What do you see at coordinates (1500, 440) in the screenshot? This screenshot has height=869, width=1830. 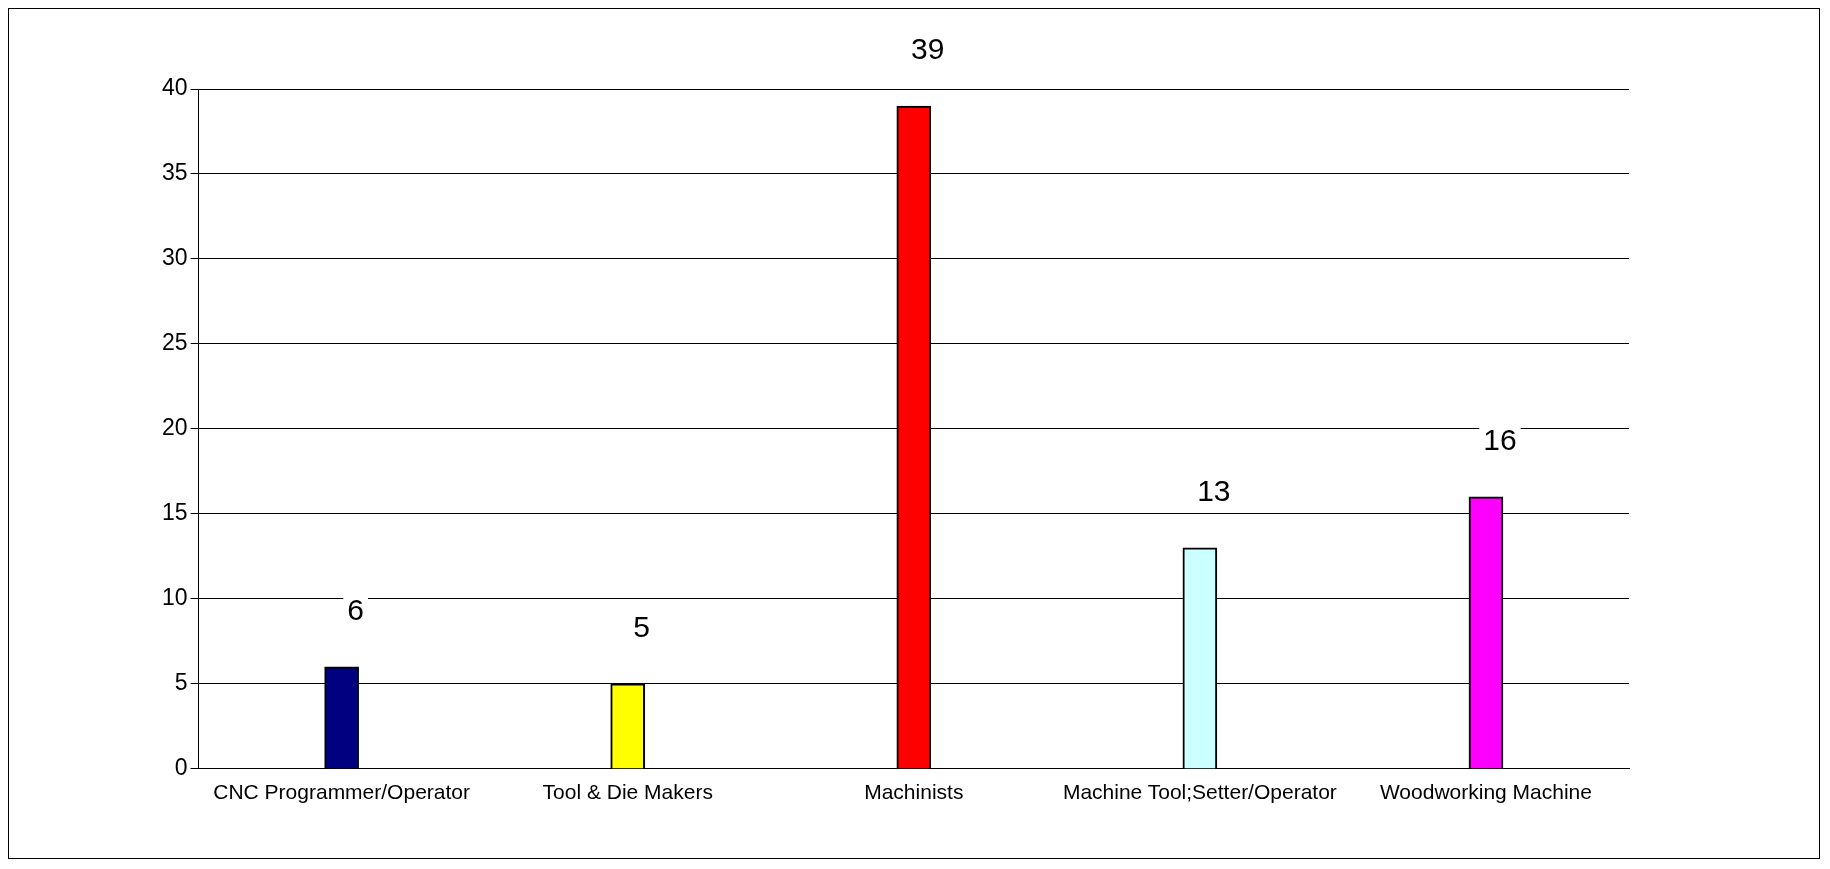 I see `data-label: 16` at bounding box center [1500, 440].